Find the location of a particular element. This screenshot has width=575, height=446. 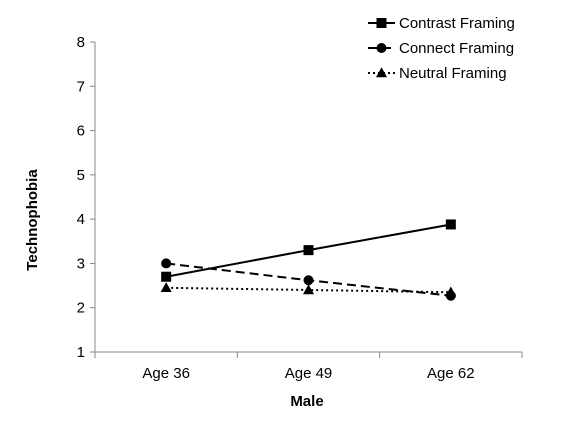

y-tick-label: 3 is located at coordinates (81, 263).